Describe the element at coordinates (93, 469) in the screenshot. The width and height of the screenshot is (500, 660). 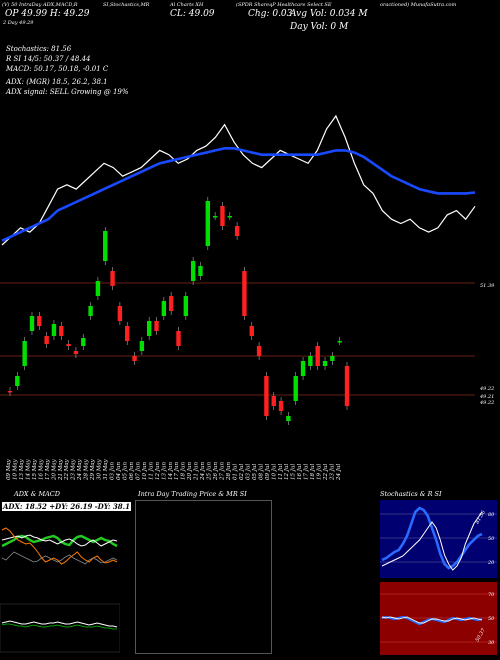
I see `date-label: 29 May` at that location.